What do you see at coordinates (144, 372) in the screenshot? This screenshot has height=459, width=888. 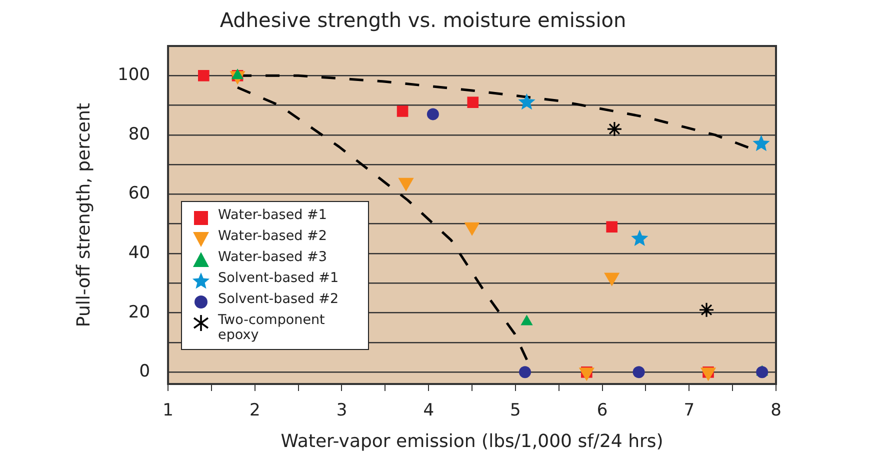 I see `y-tick-label: 0` at bounding box center [144, 372].